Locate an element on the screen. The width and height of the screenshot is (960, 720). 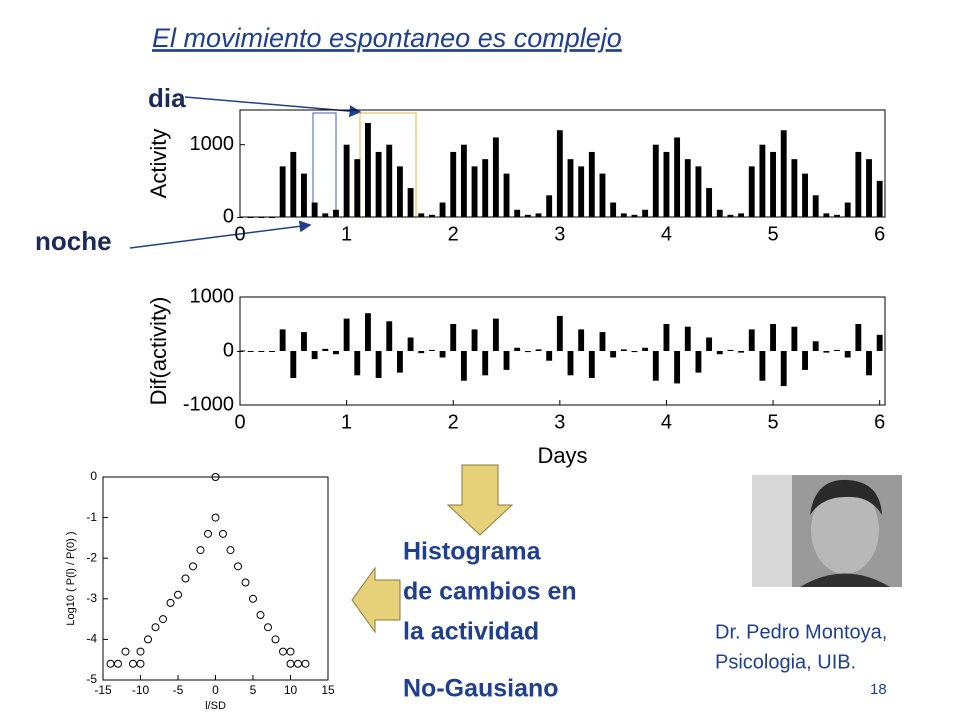
y-tick-label: 0 is located at coordinates (93, 476).